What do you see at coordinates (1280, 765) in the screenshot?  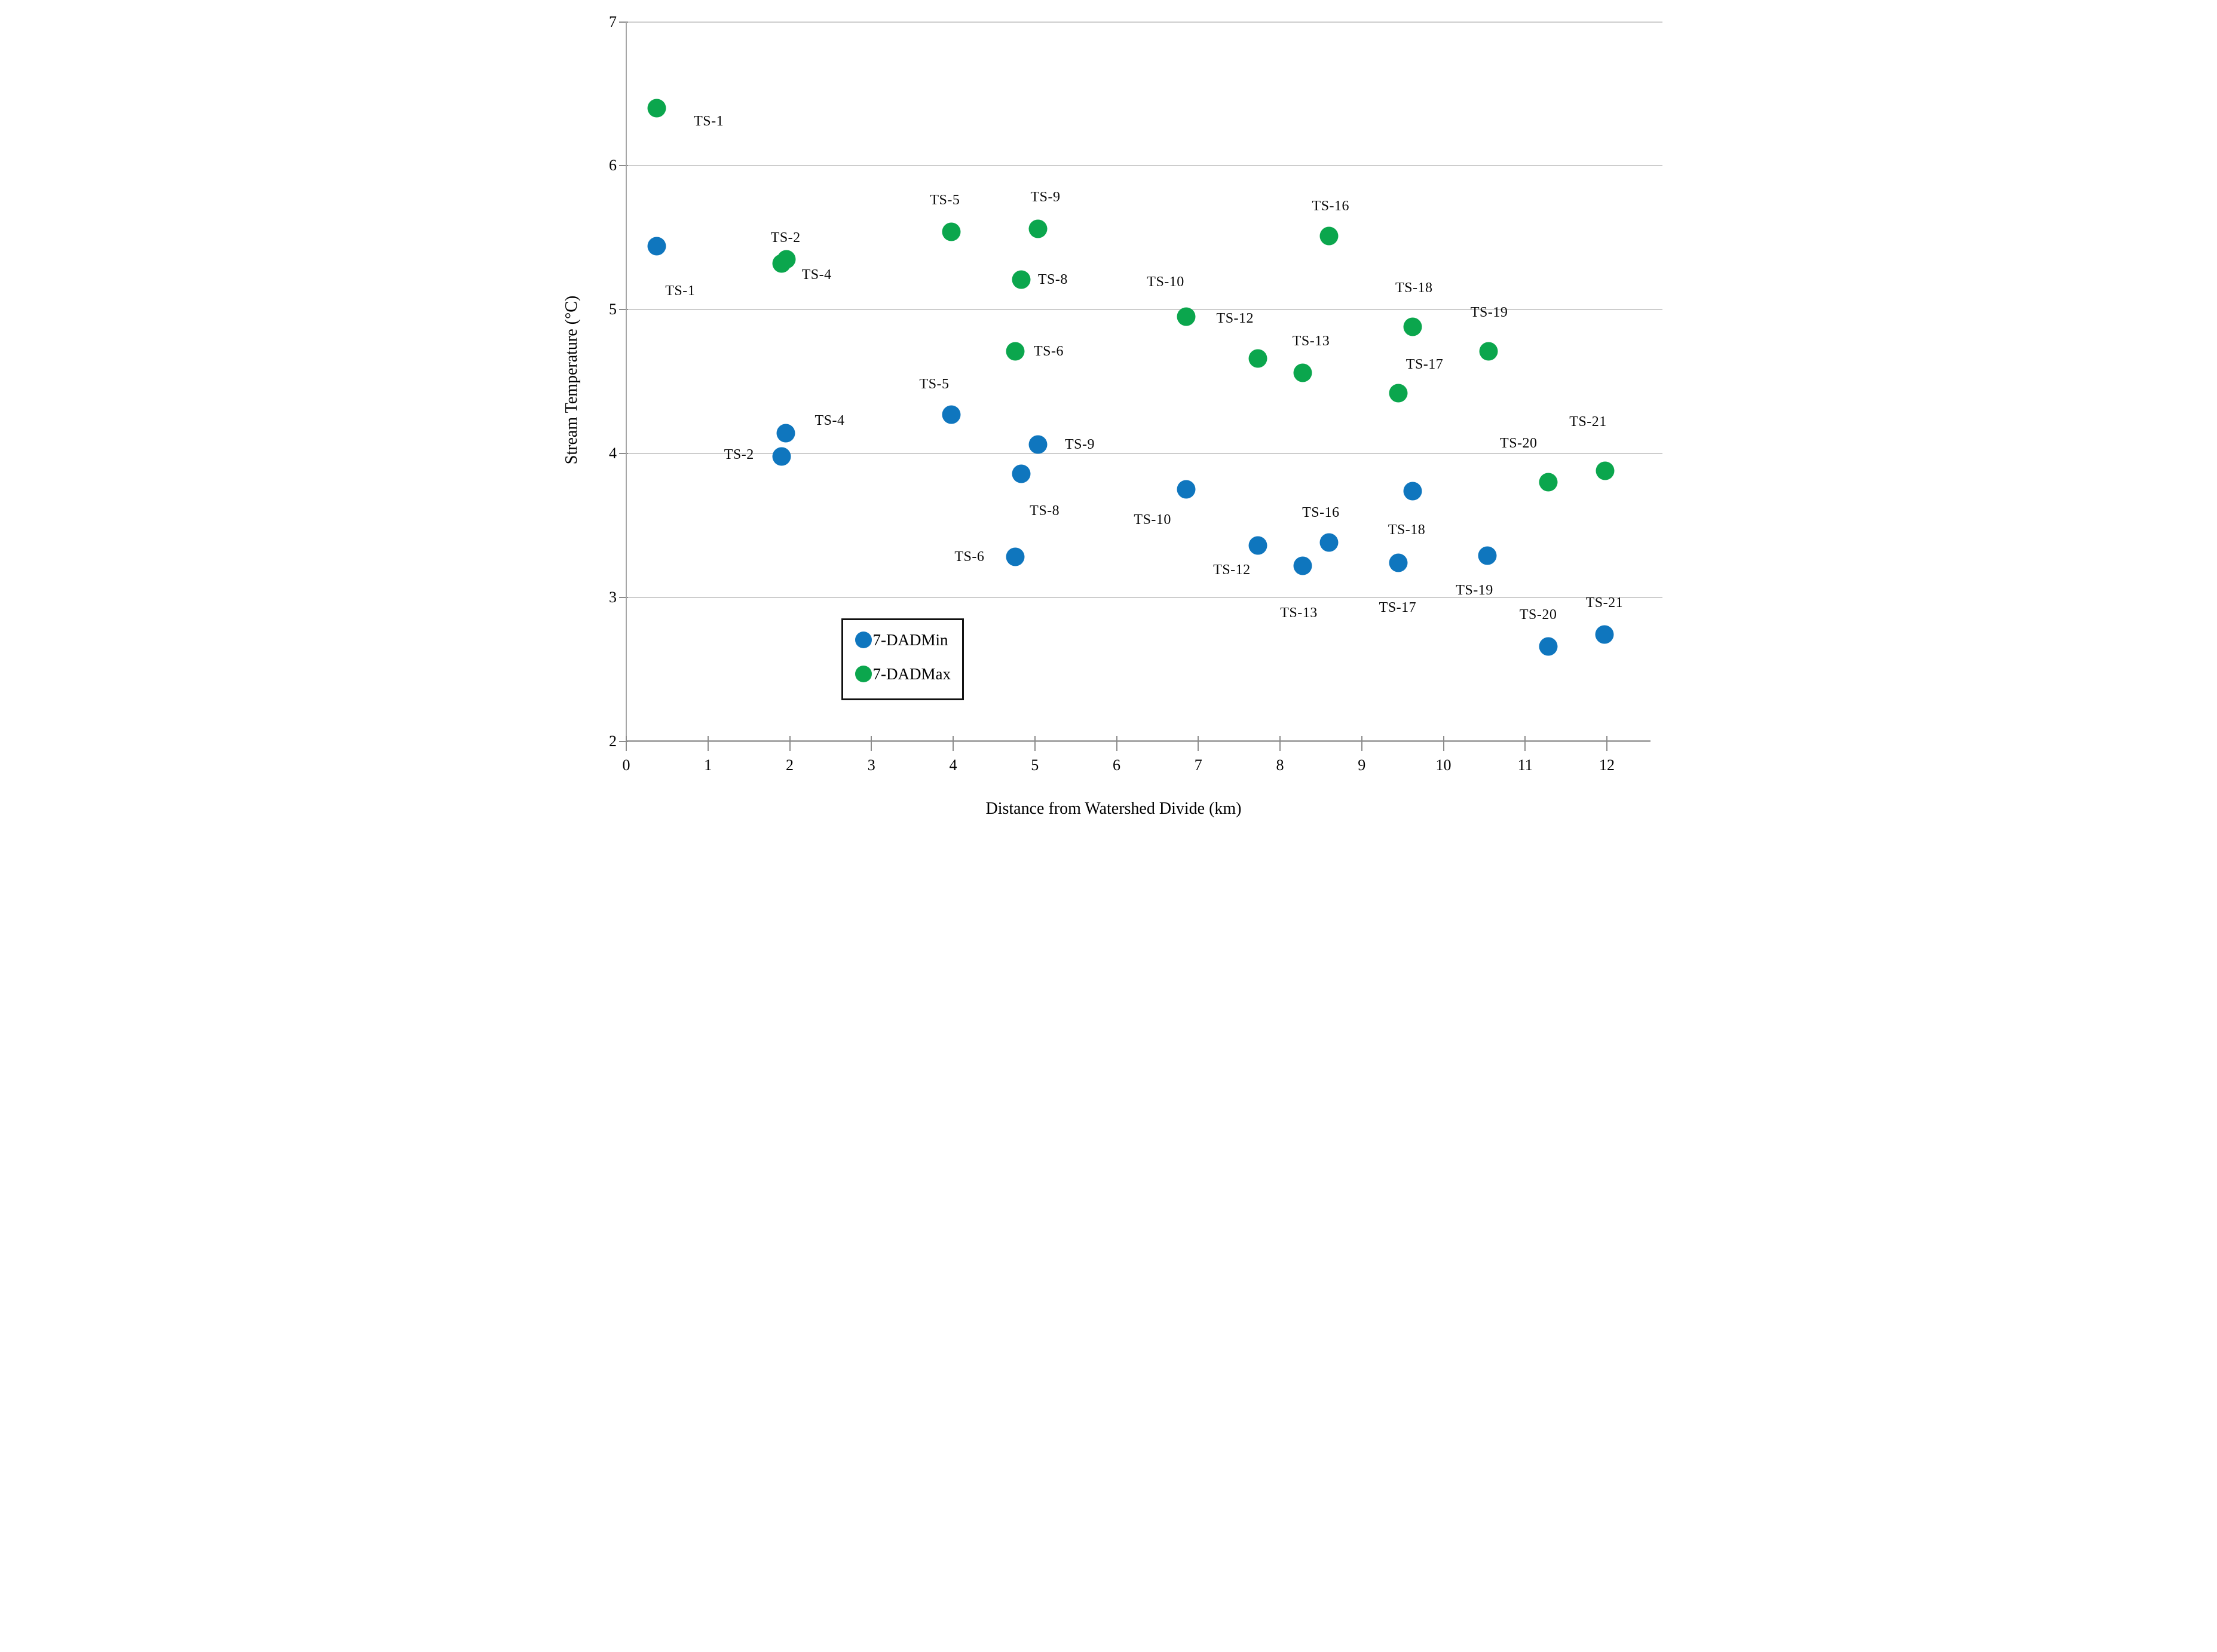 I see `x-tick-label: 8` at bounding box center [1280, 765].